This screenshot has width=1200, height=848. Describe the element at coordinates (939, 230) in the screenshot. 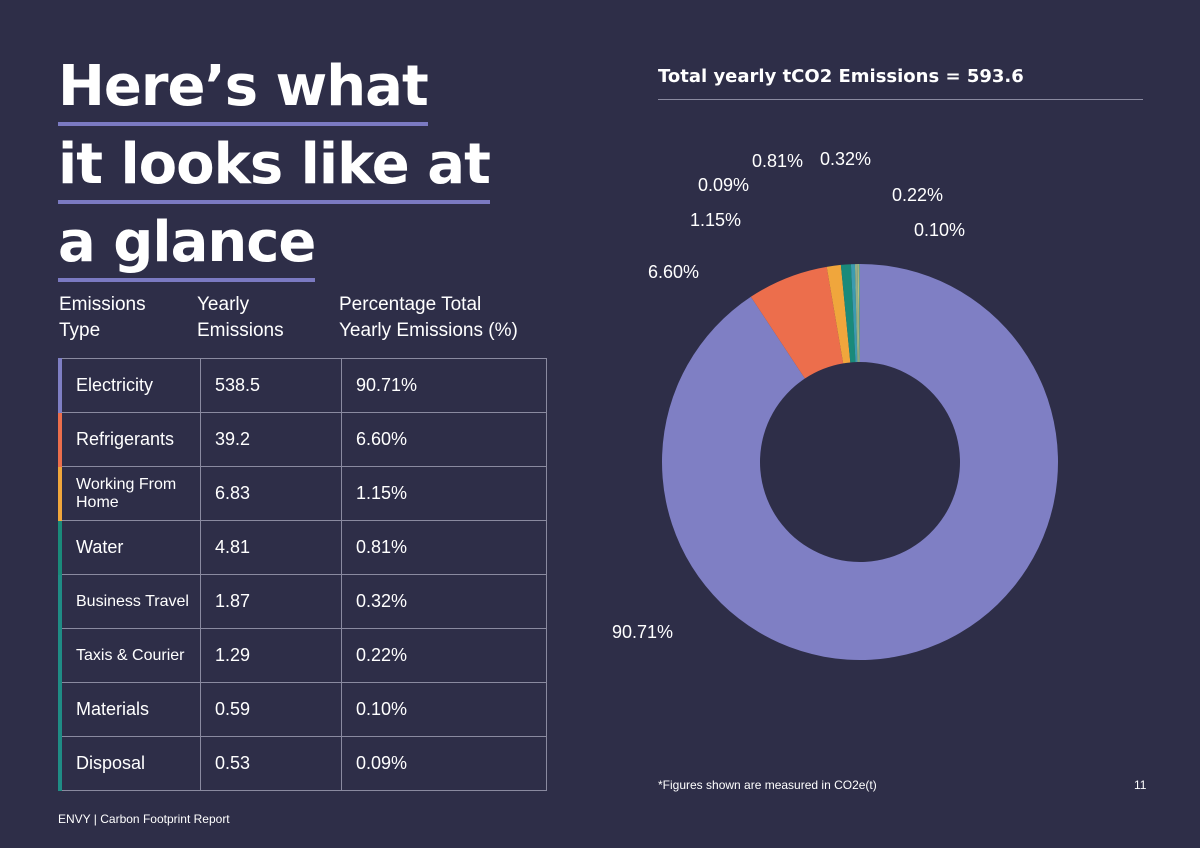

I see `slice-label: 0.10%` at that location.